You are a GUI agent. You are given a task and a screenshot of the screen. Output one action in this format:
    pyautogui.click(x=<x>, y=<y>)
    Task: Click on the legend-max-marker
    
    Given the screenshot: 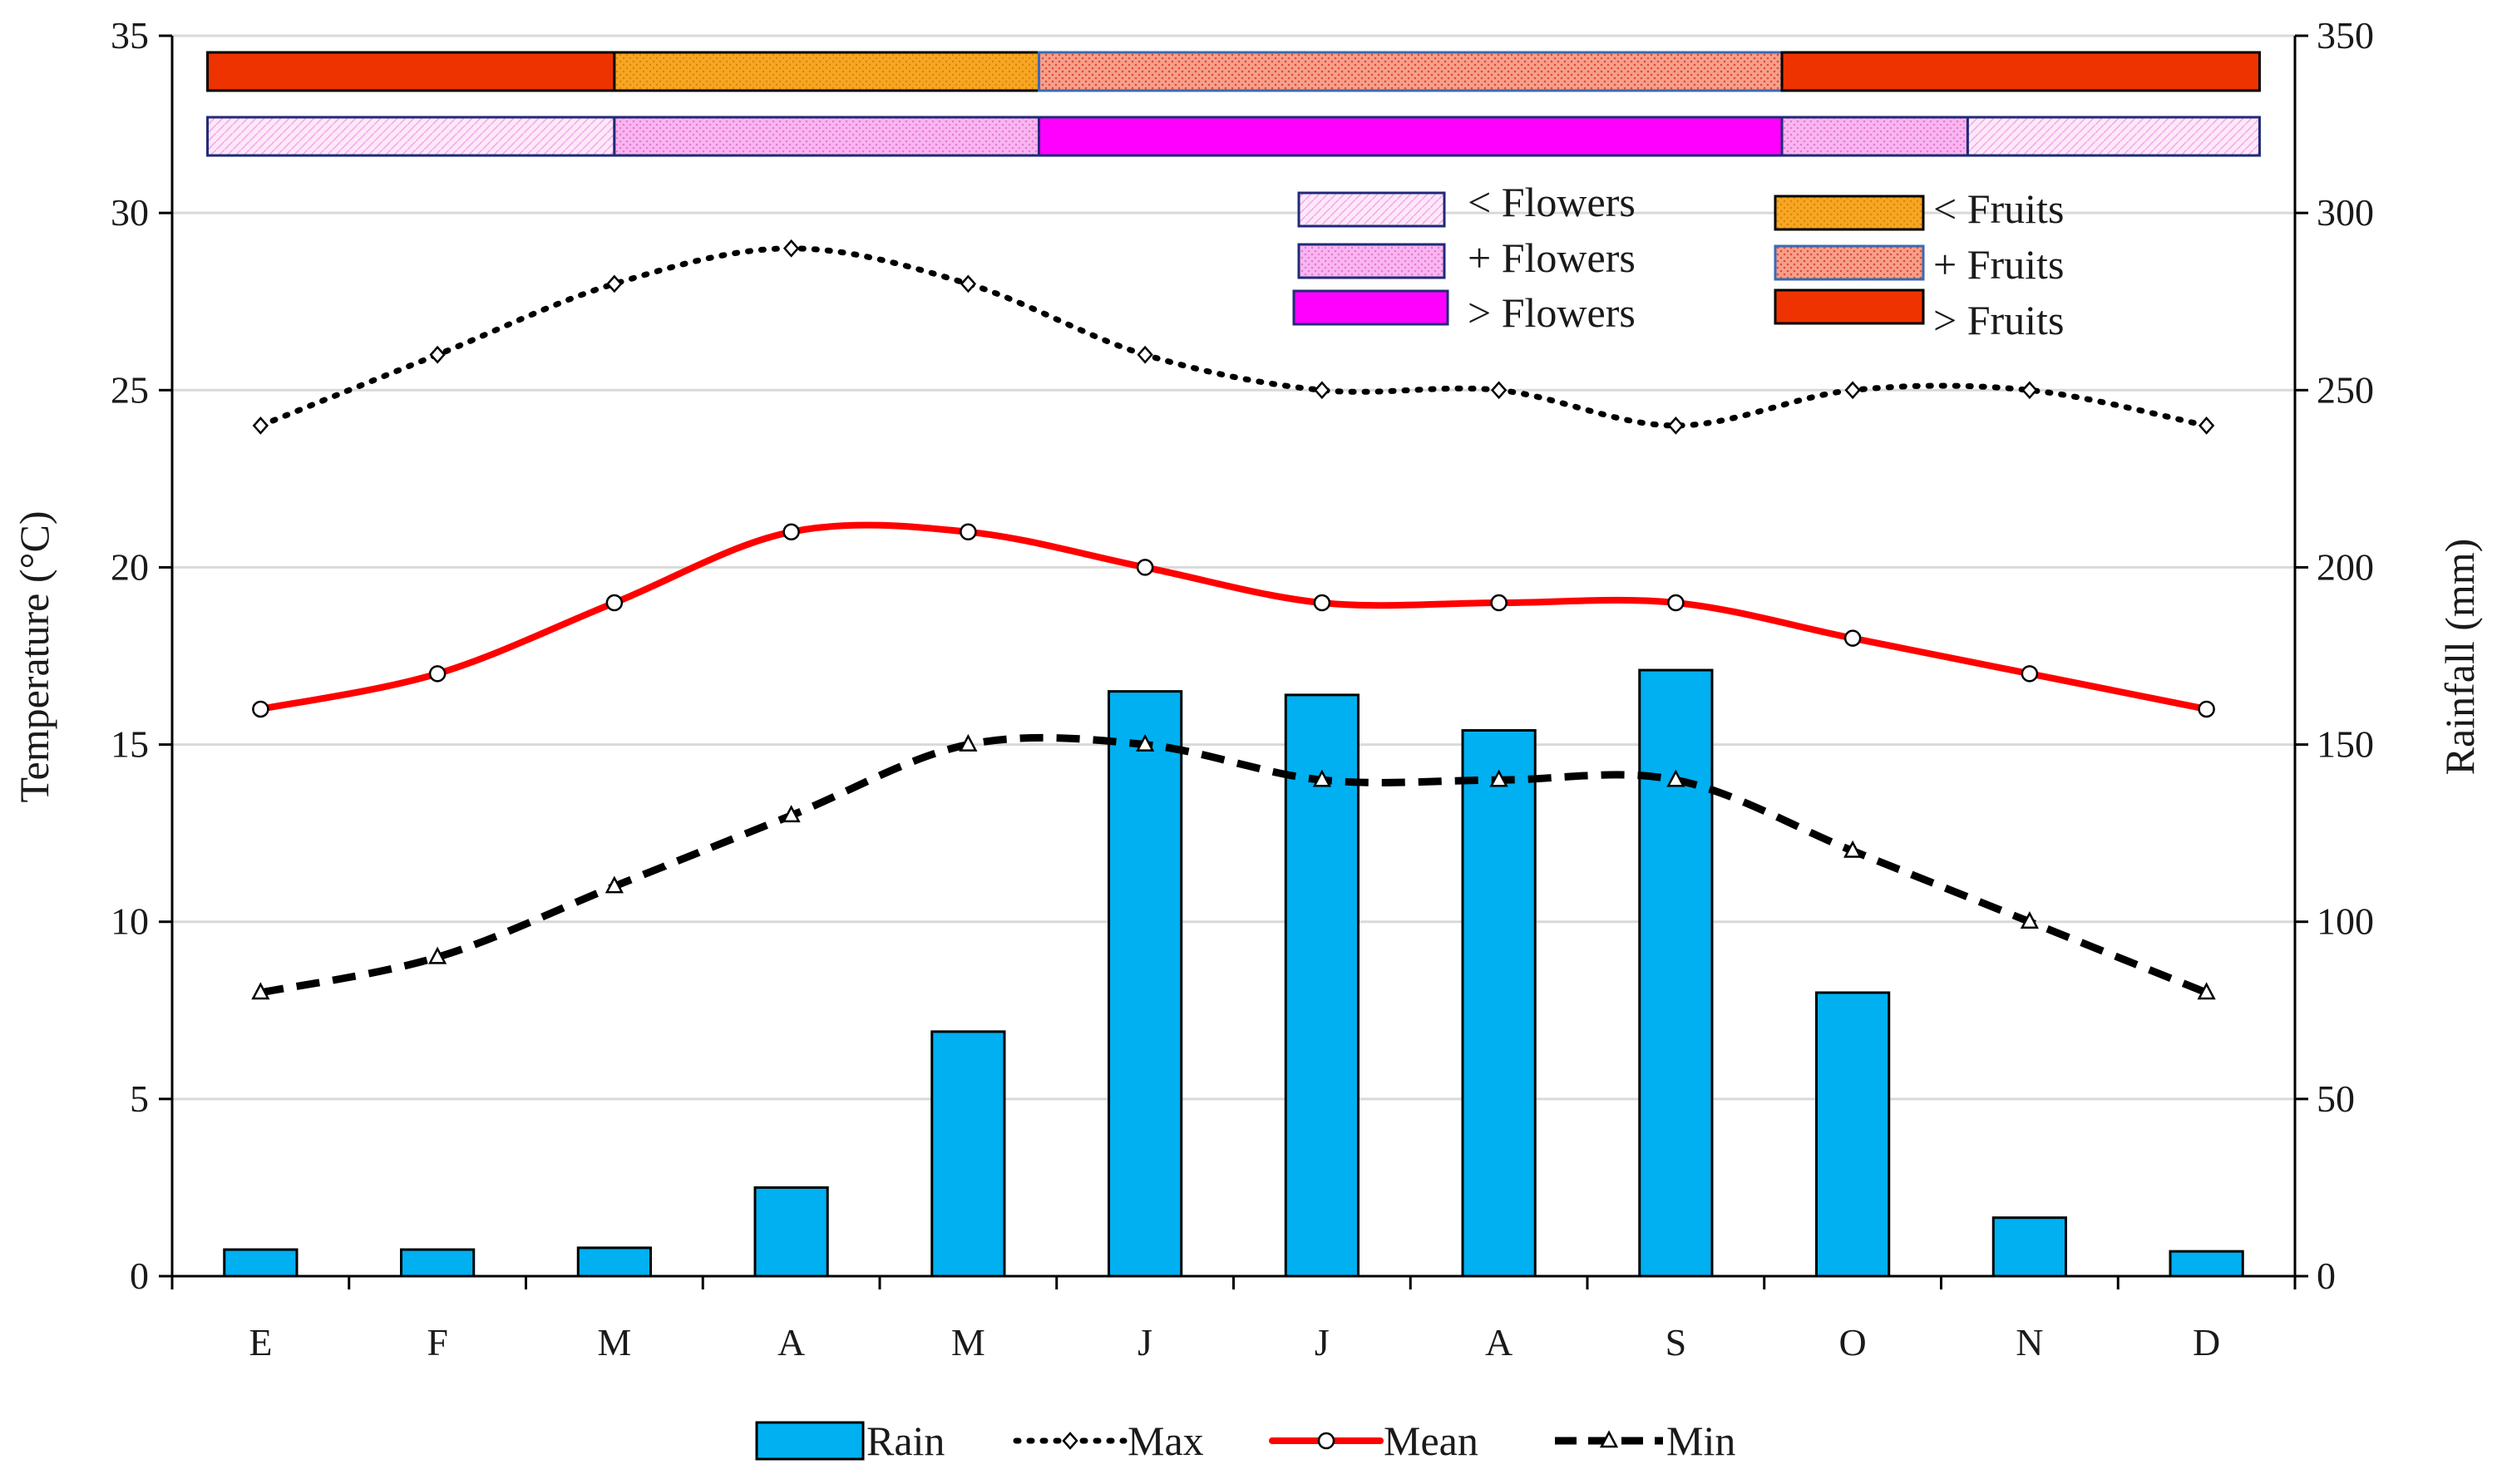 What is the action you would take?
    pyautogui.click(x=1070, y=1441)
    